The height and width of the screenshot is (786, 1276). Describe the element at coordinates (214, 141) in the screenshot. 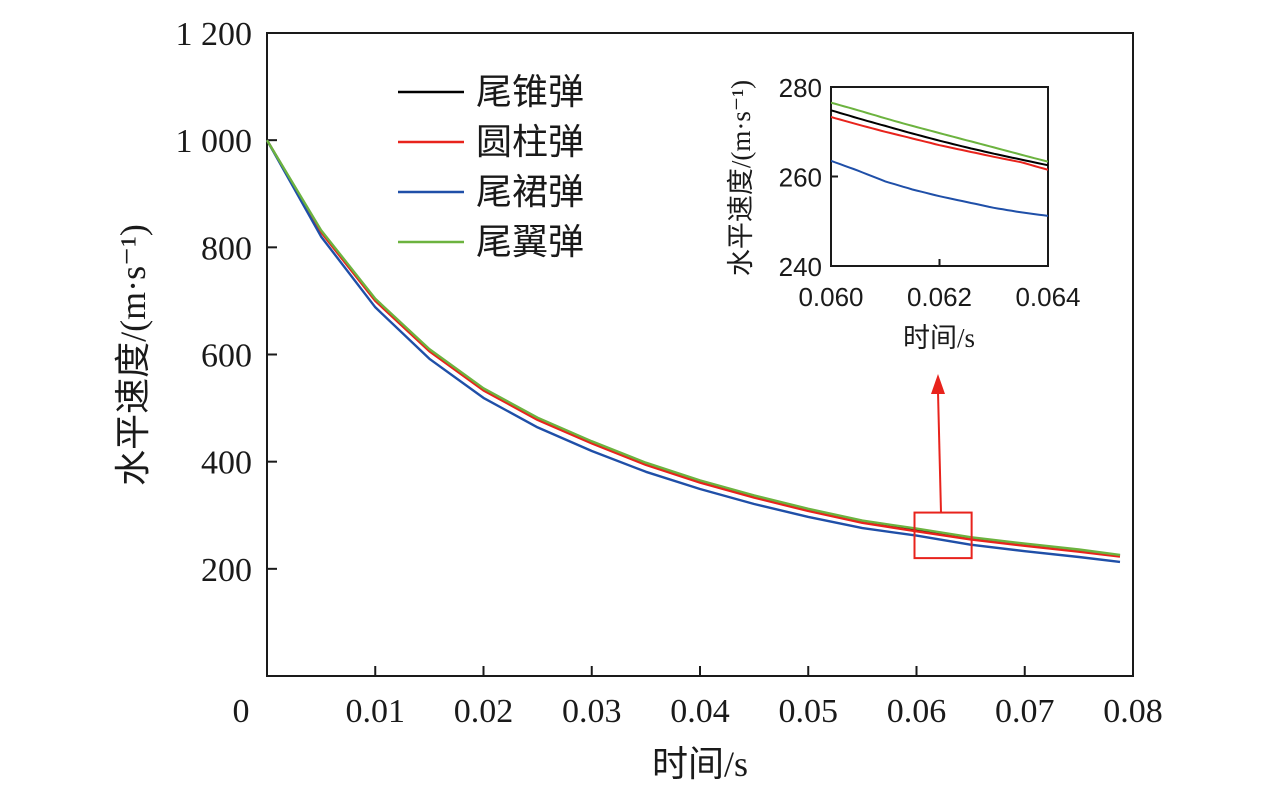

I see `y-tick-label: 1 000` at that location.